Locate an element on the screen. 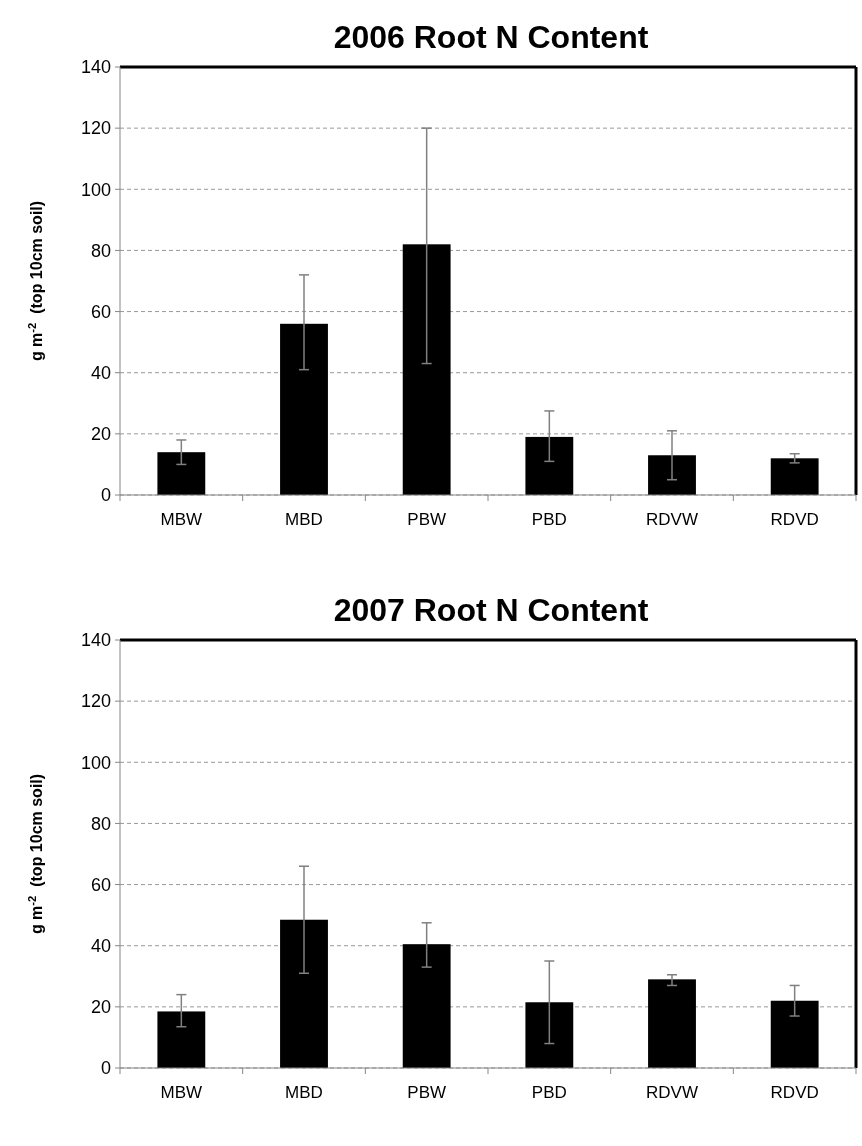 The image size is (862, 1146). chart-title: 2007 Root N Content is located at coordinates (491, 610).